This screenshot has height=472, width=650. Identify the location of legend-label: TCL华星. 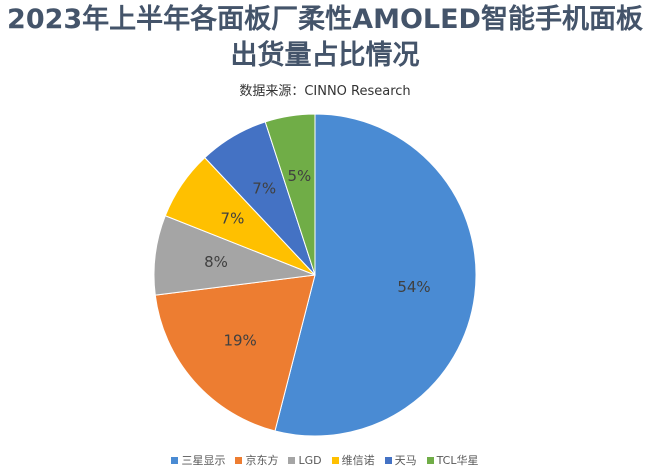
(457, 460).